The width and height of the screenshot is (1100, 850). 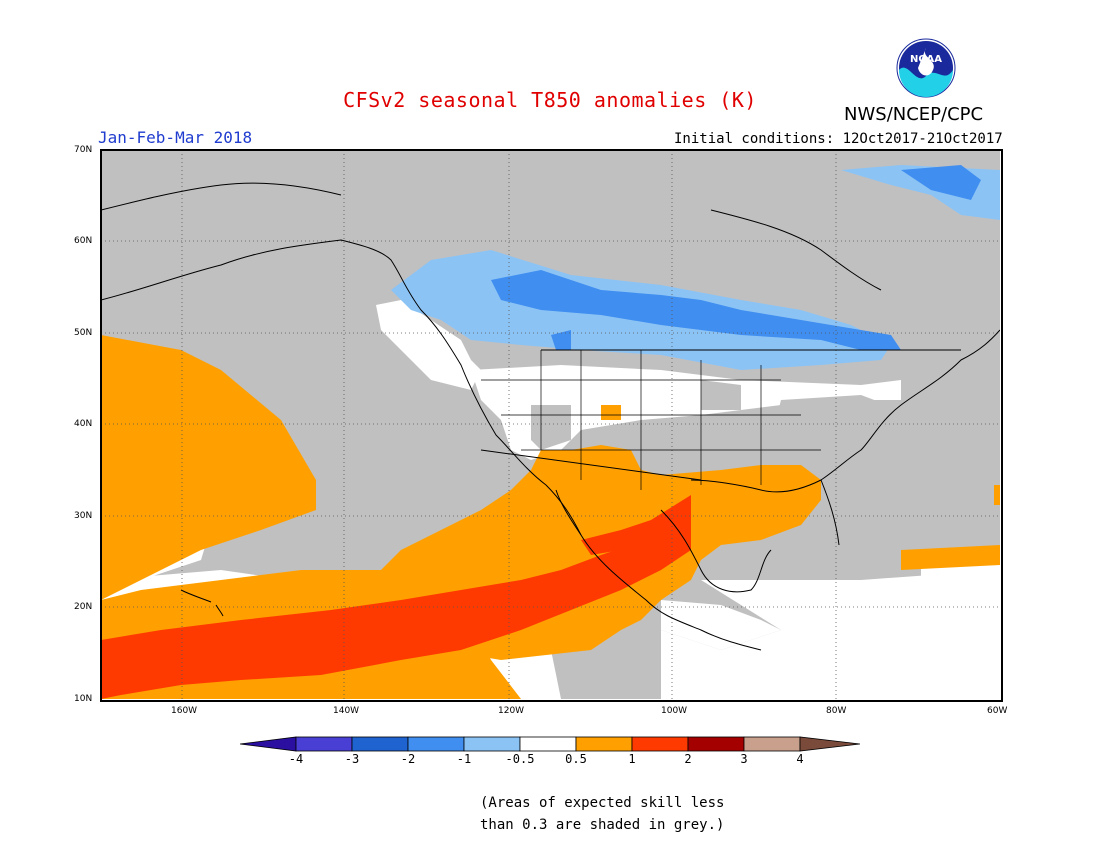 What do you see at coordinates (736, 257) in the screenshot?
I see `medium-blue-anomaly` at bounding box center [736, 257].